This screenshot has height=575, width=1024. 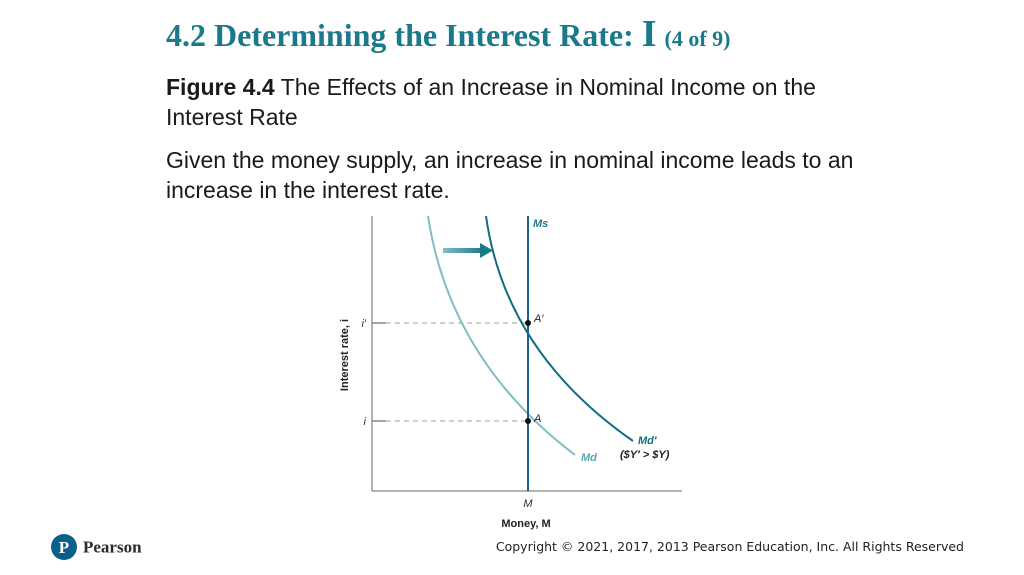 I want to click on tick-label-i-prime: i′, so click(x=363, y=324).